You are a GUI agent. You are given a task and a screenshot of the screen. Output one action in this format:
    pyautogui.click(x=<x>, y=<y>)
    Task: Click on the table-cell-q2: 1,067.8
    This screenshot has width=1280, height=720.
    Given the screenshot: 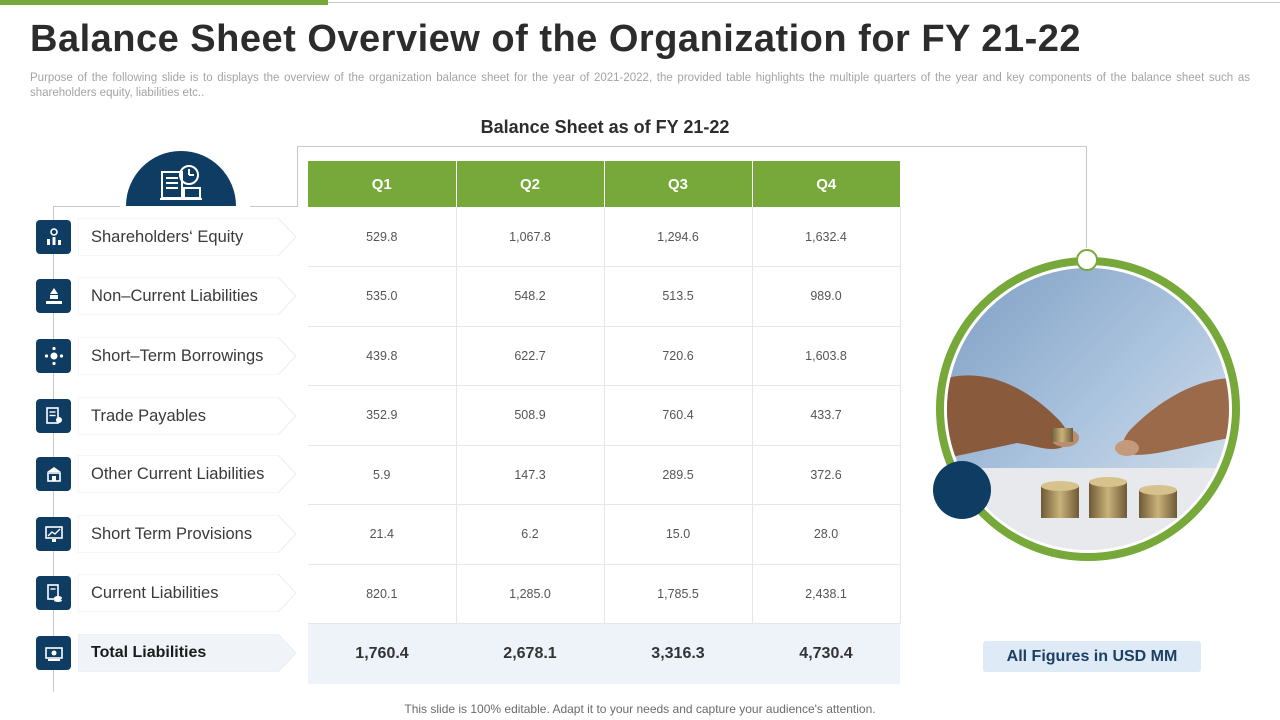 What is the action you would take?
    pyautogui.click(x=530, y=237)
    